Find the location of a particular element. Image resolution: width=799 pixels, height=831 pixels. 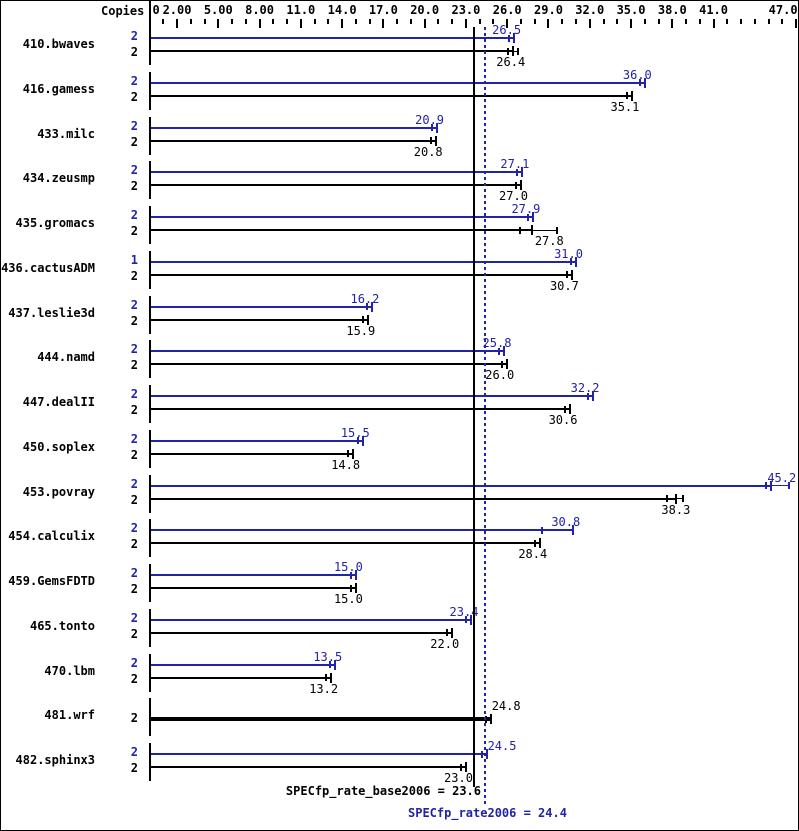

bar-value-label: 23.4 is located at coordinates (464, 611).